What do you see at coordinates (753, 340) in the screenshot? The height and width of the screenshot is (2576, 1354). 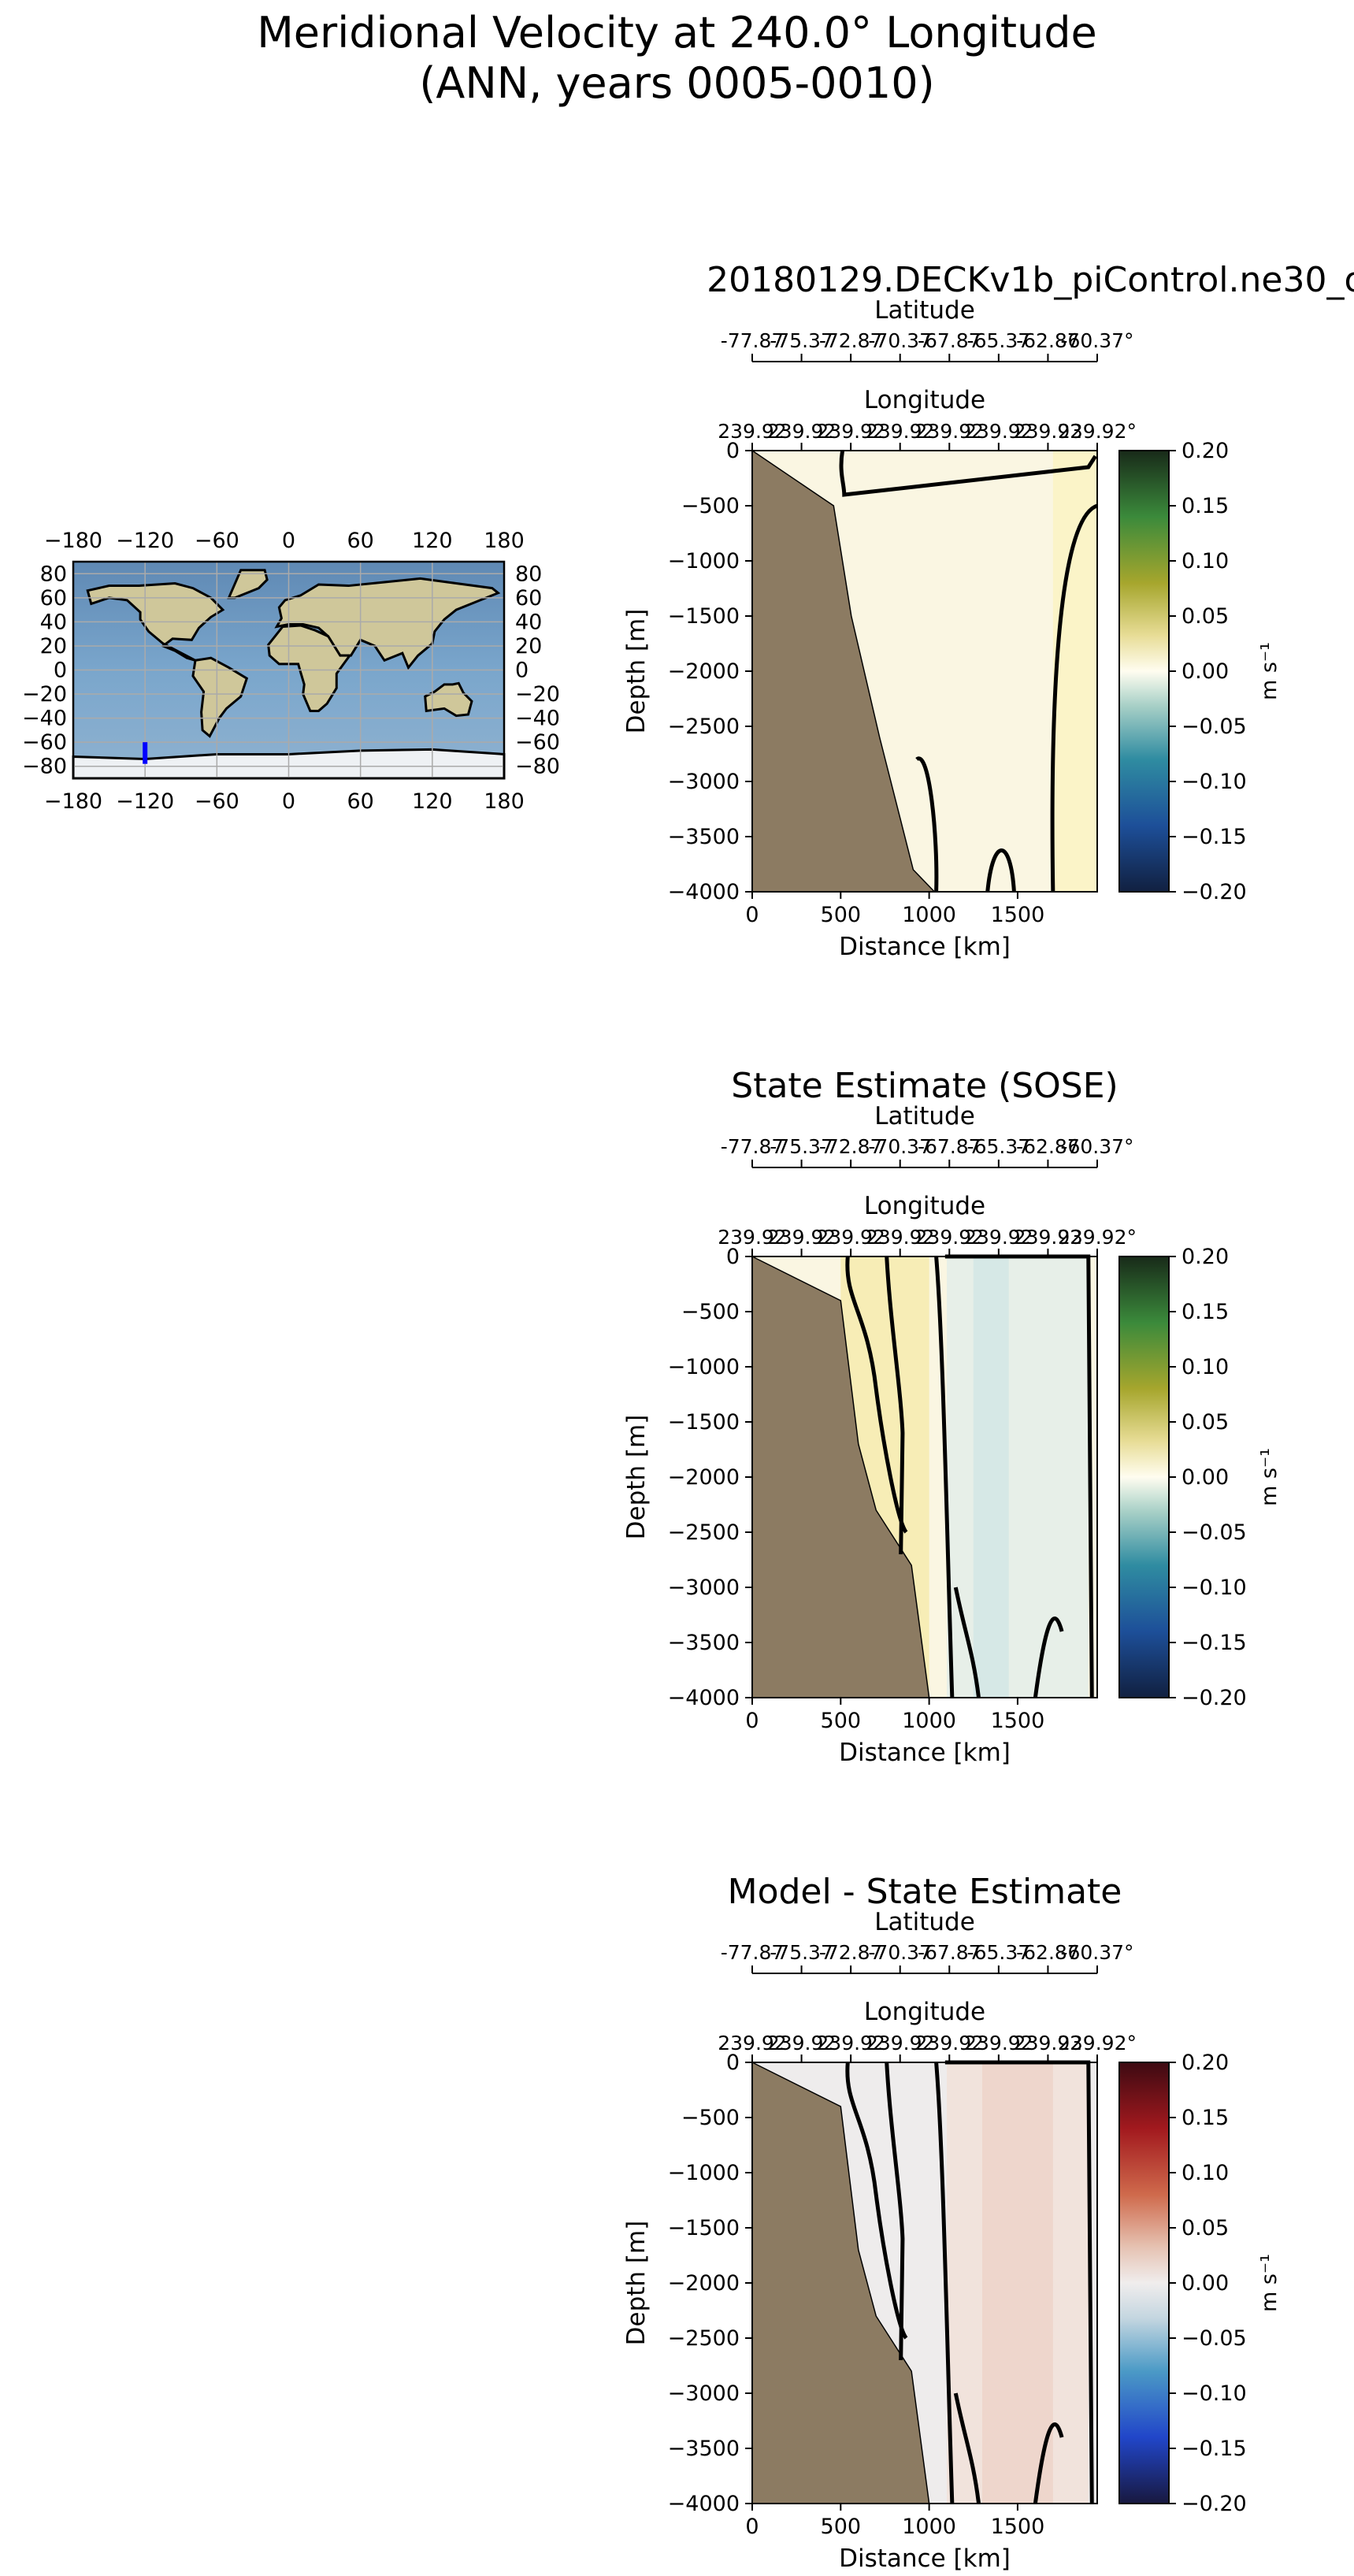 I see `latitude-tick-label: -77.87` at bounding box center [753, 340].